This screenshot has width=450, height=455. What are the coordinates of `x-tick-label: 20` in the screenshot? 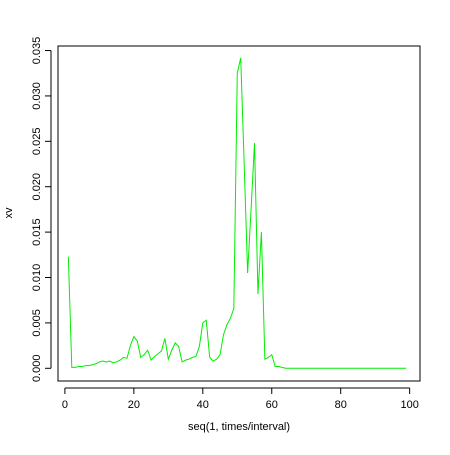 It's located at (134, 405).